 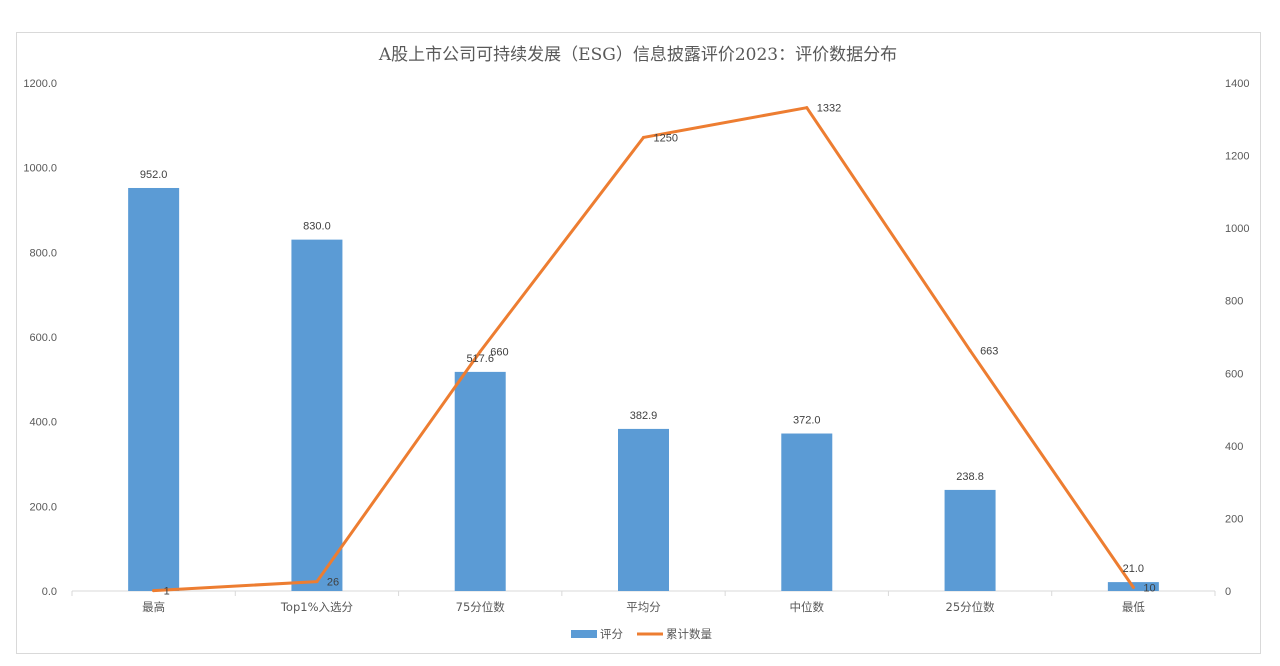 What do you see at coordinates (644, 416) in the screenshot?
I see `bar-data-label: 382.9` at bounding box center [644, 416].